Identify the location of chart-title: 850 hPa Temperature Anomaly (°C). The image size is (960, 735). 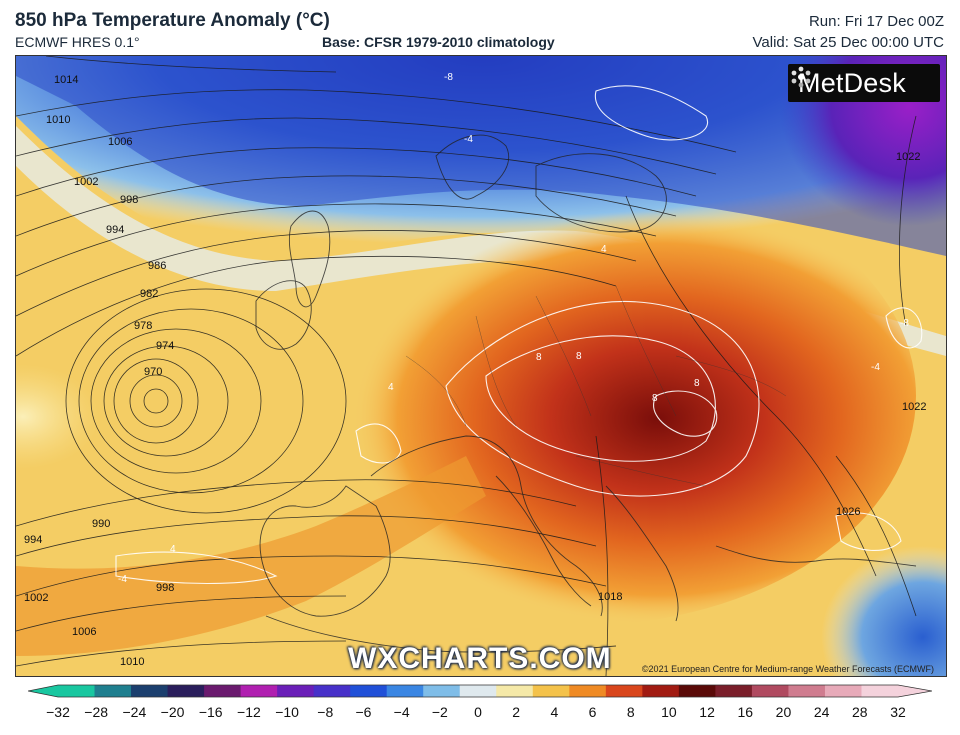
(172, 20).